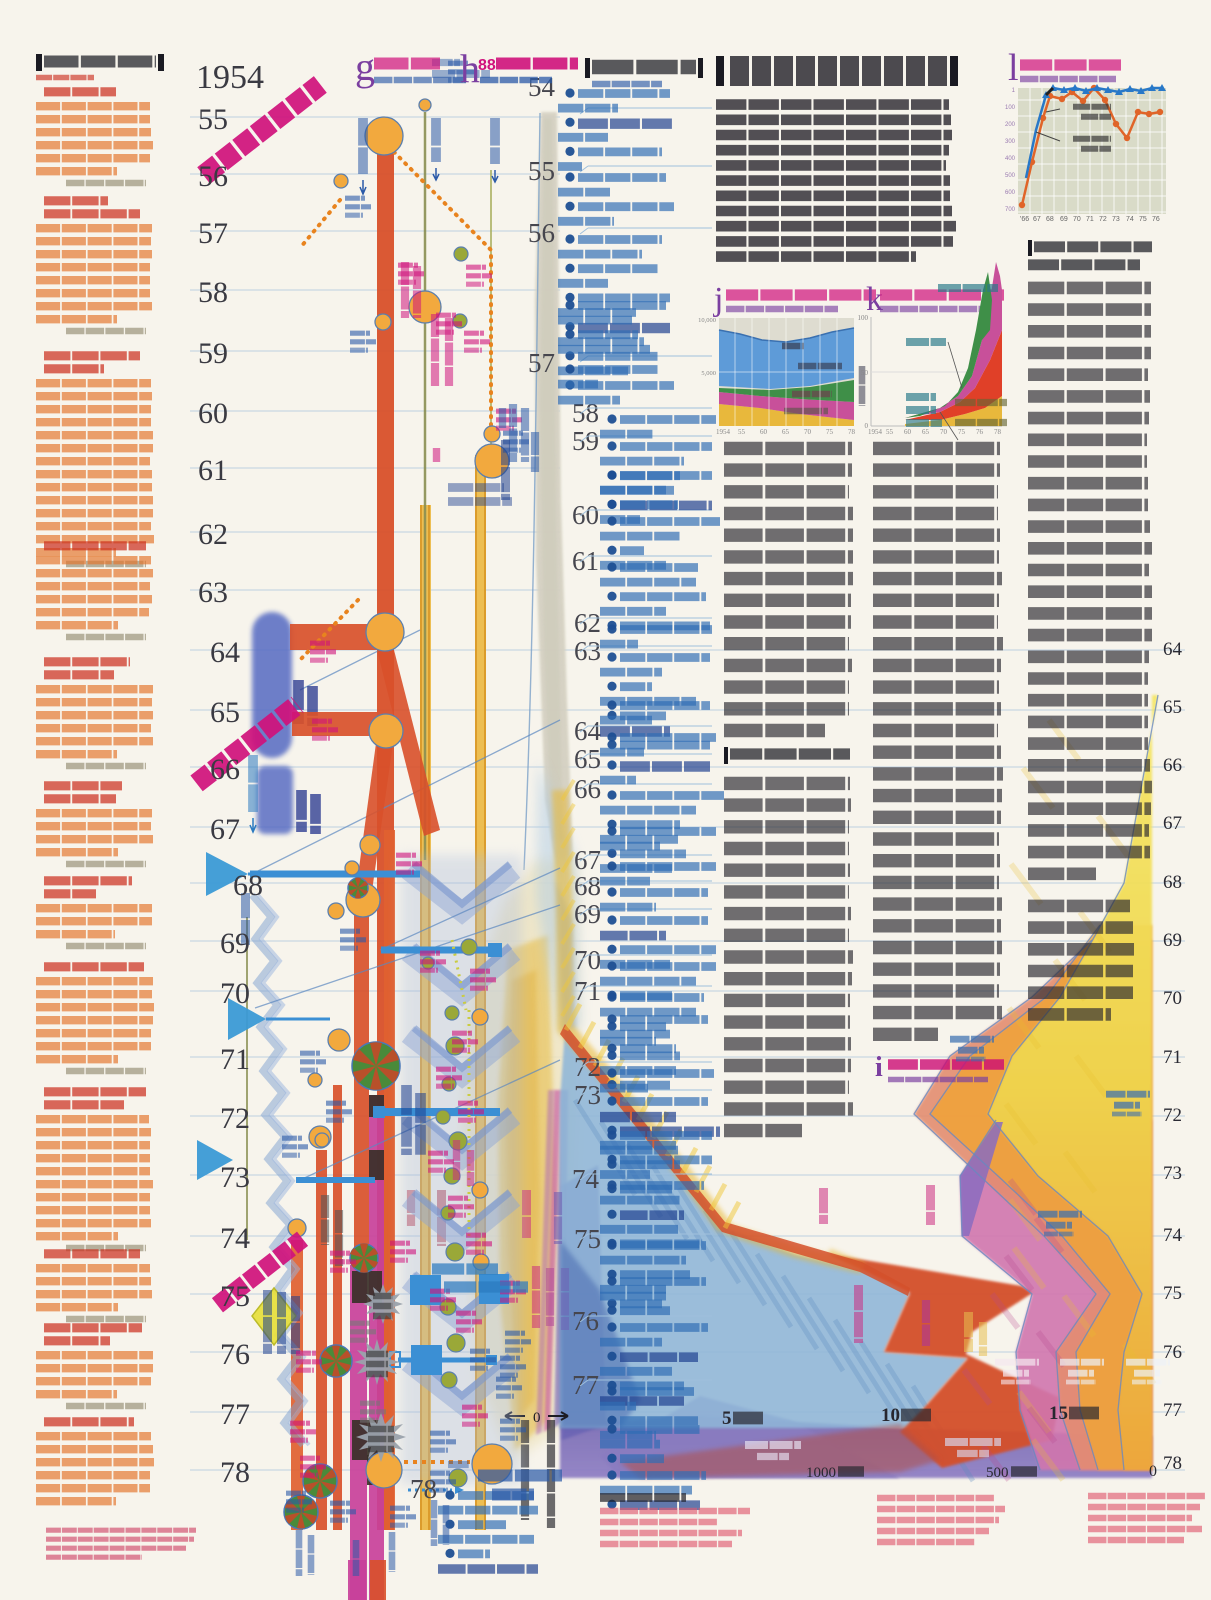  I want to click on svg-text: 54, so click(542, 87).